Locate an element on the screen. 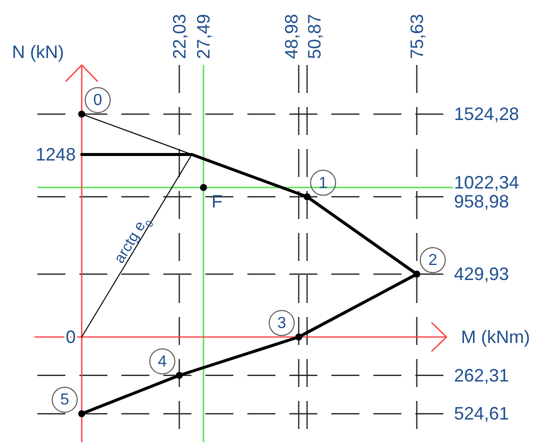  y2-tick-label: 1524,28 is located at coordinates (487, 114).